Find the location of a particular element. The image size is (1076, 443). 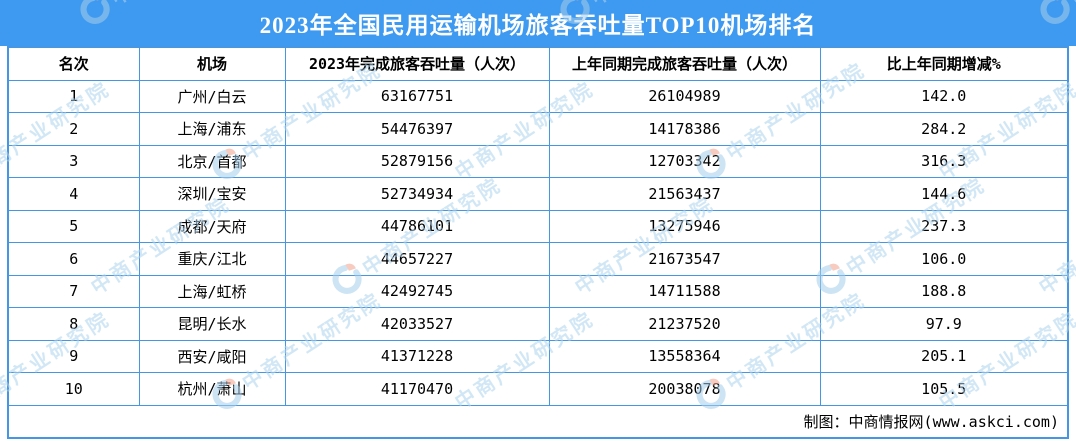

table-row-7: 7 上海/虹桥 42492745 14711588 188.8 is located at coordinates (538, 291).